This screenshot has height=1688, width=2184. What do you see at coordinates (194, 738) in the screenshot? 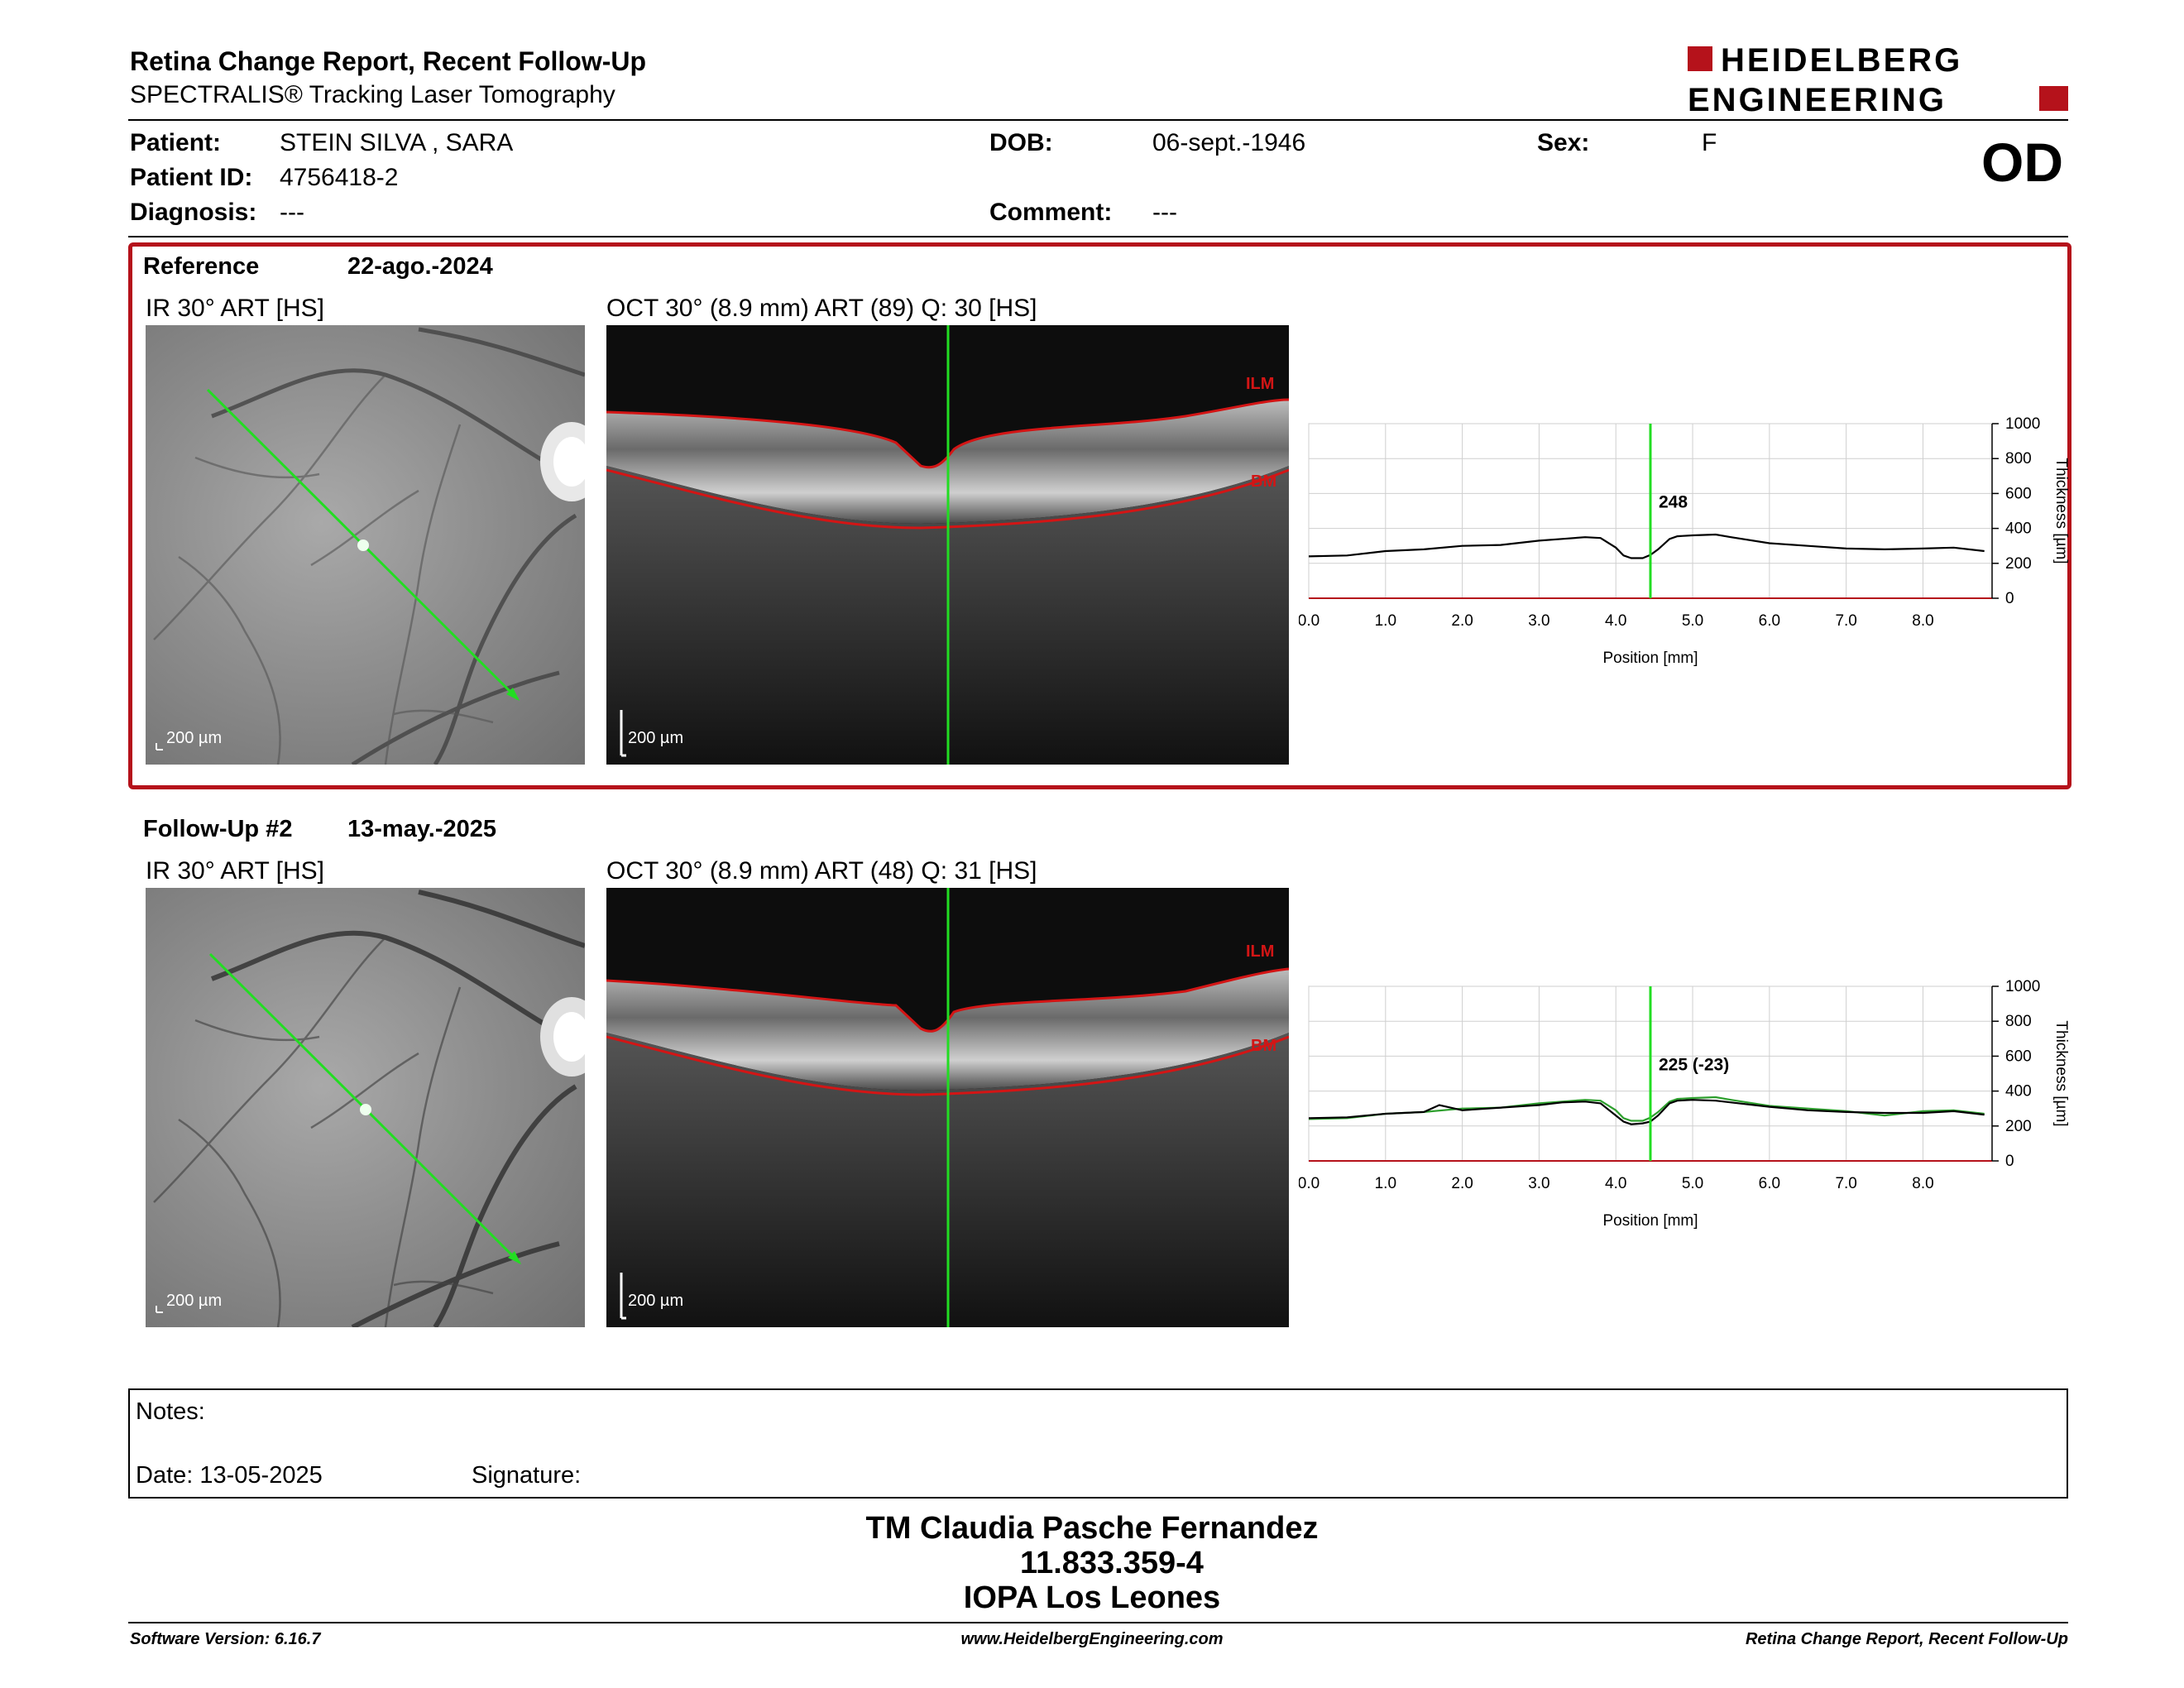
I see `reference-ir-scale: 200 µm` at bounding box center [194, 738].